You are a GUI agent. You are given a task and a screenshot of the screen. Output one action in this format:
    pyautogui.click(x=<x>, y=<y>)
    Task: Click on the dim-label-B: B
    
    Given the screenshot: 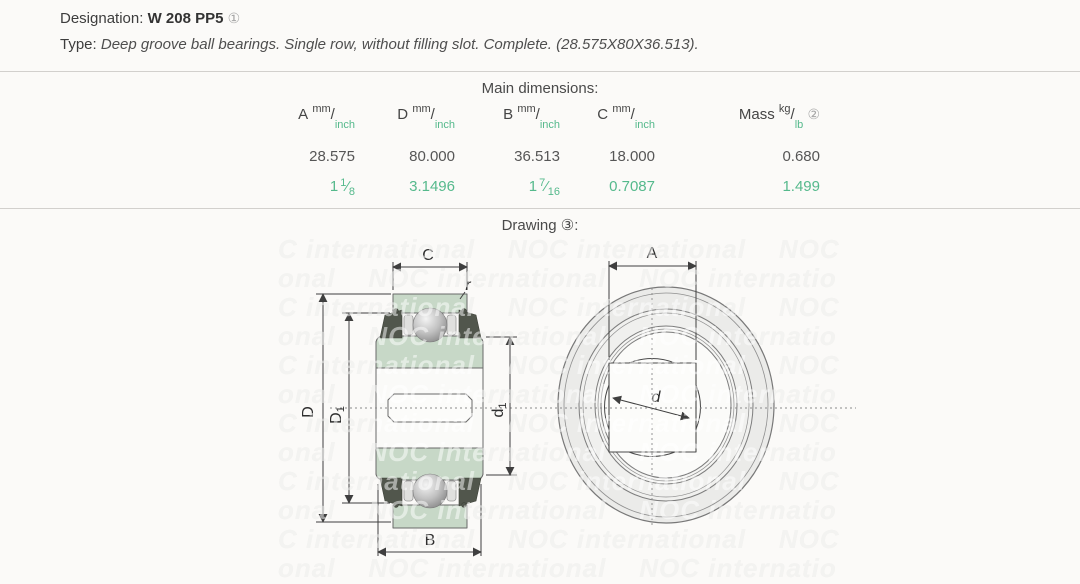 What is the action you would take?
    pyautogui.click(x=430, y=540)
    